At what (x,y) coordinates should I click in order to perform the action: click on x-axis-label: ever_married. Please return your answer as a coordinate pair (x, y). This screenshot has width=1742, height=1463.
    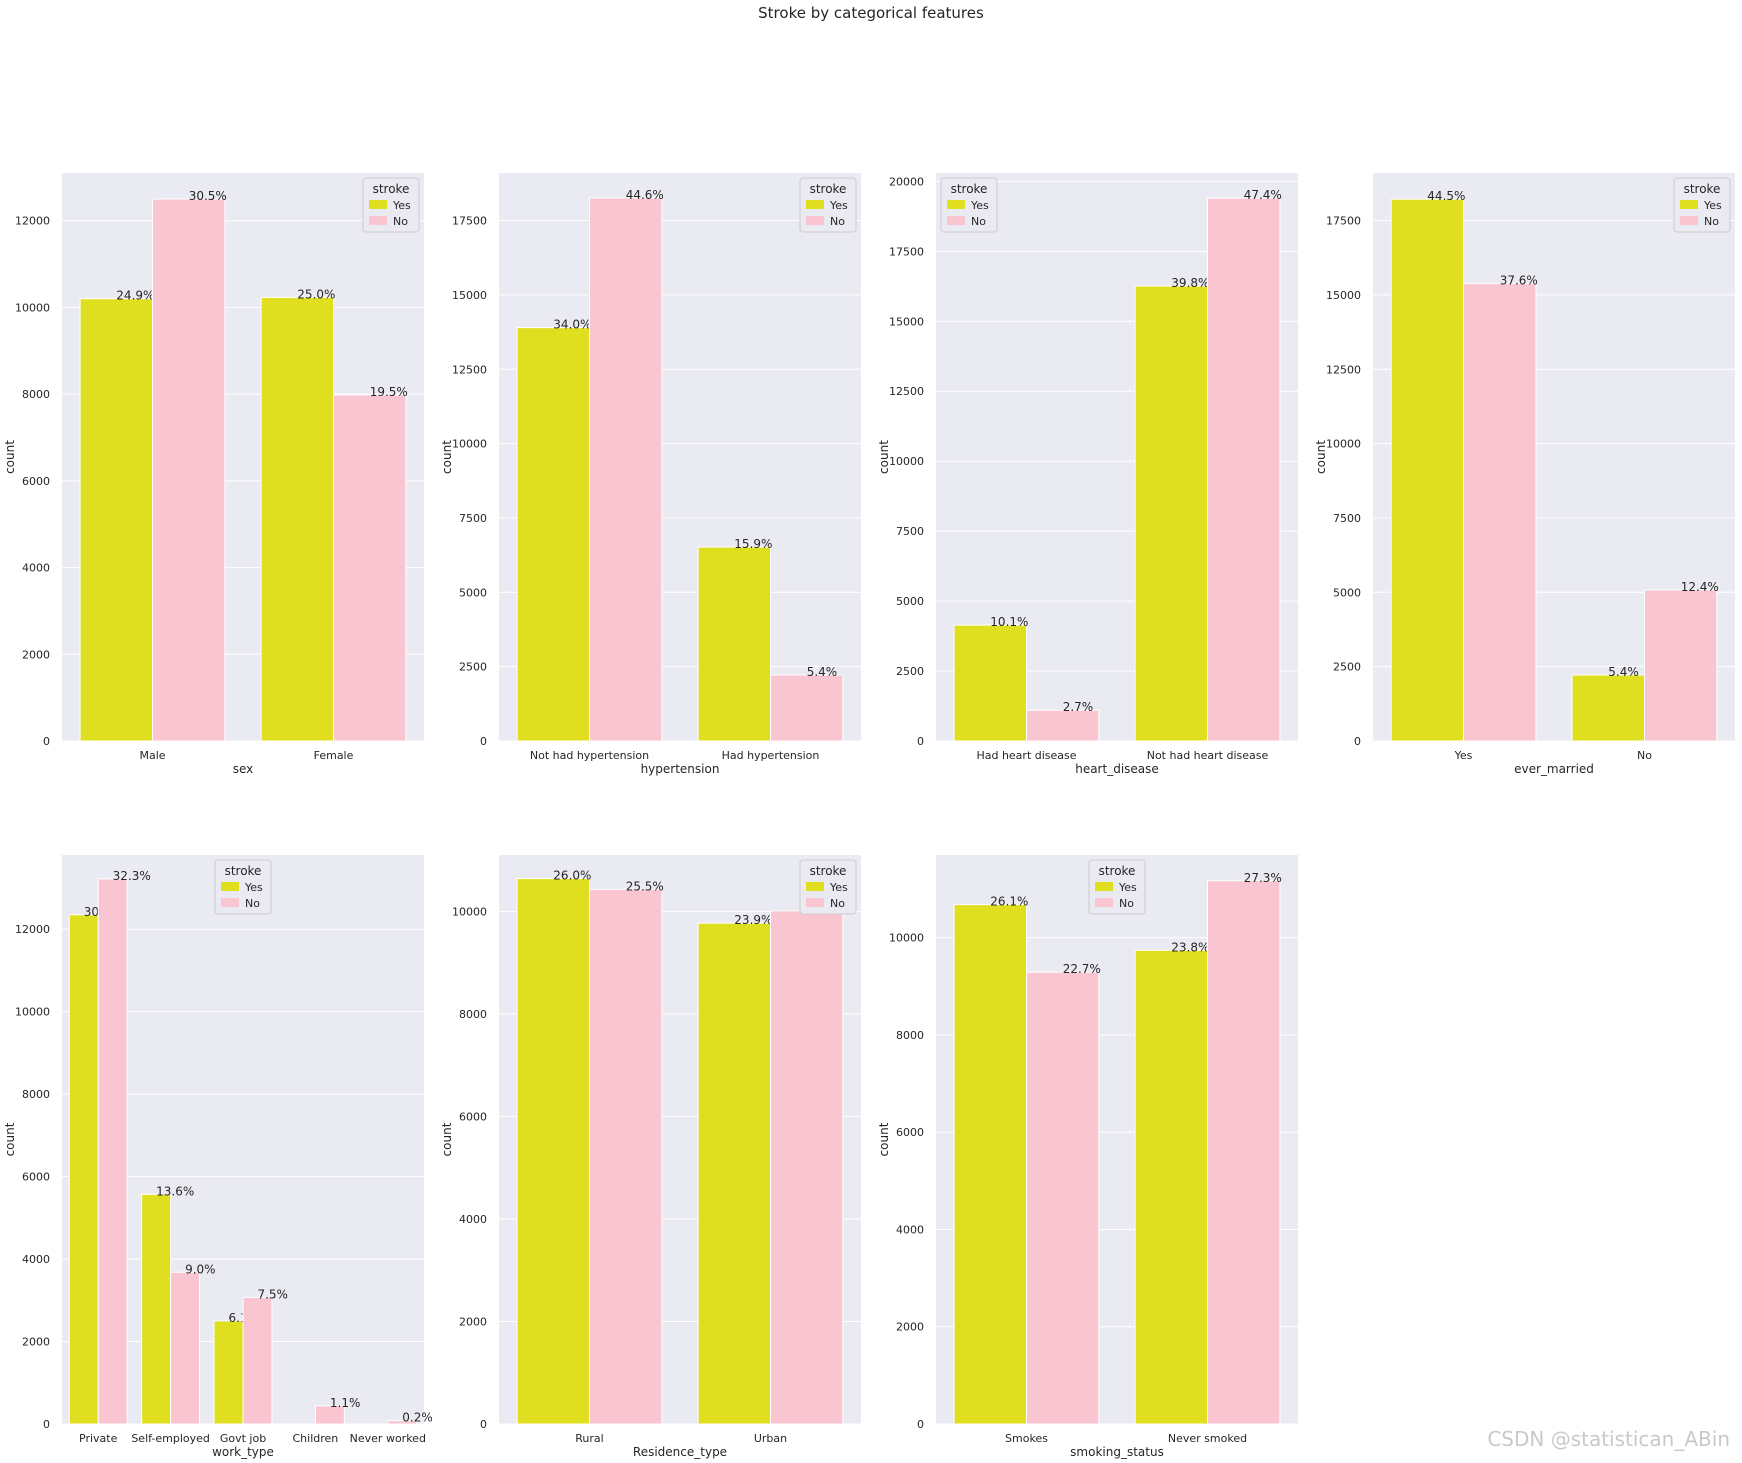
    Looking at the image, I should click on (1554, 769).